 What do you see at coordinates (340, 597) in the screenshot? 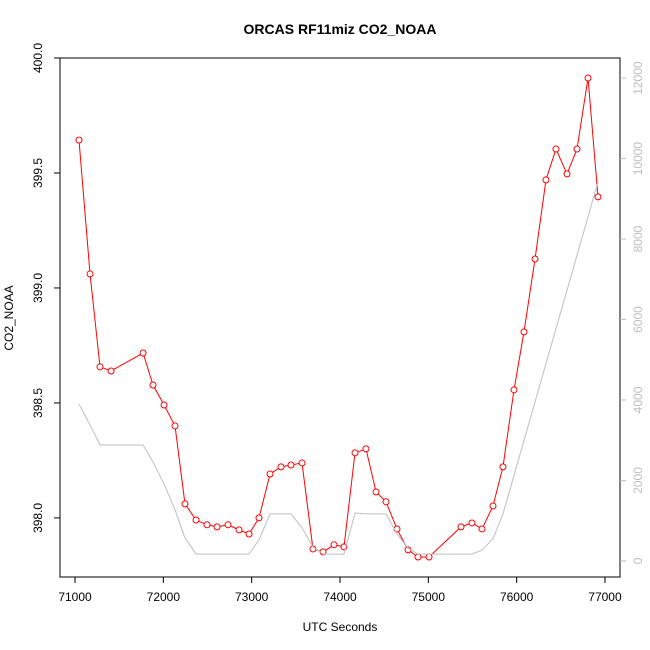
I see `x-tick-label: 74000` at bounding box center [340, 597].